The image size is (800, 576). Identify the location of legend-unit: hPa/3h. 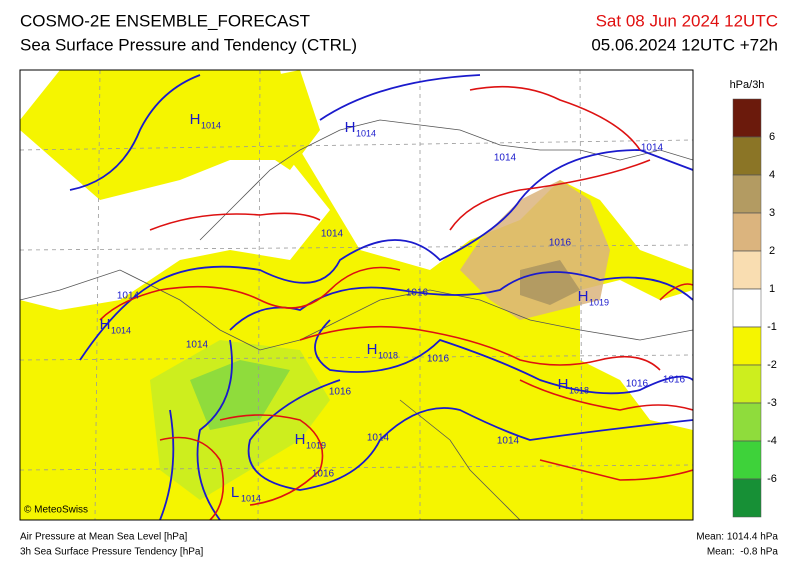
(747, 85).